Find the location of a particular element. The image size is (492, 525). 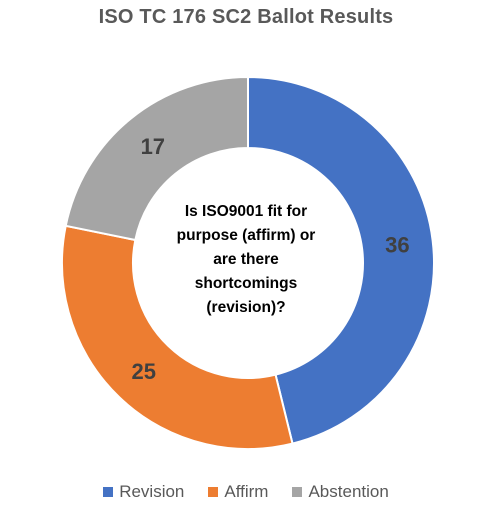

center-text-line: are there is located at coordinates (246, 259).